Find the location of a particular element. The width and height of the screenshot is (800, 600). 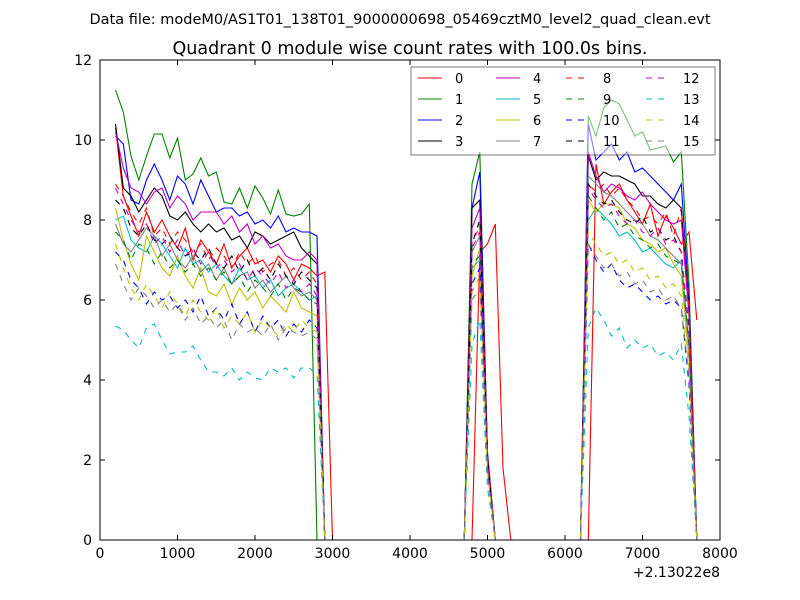

legend-label: 12 is located at coordinates (691, 79).